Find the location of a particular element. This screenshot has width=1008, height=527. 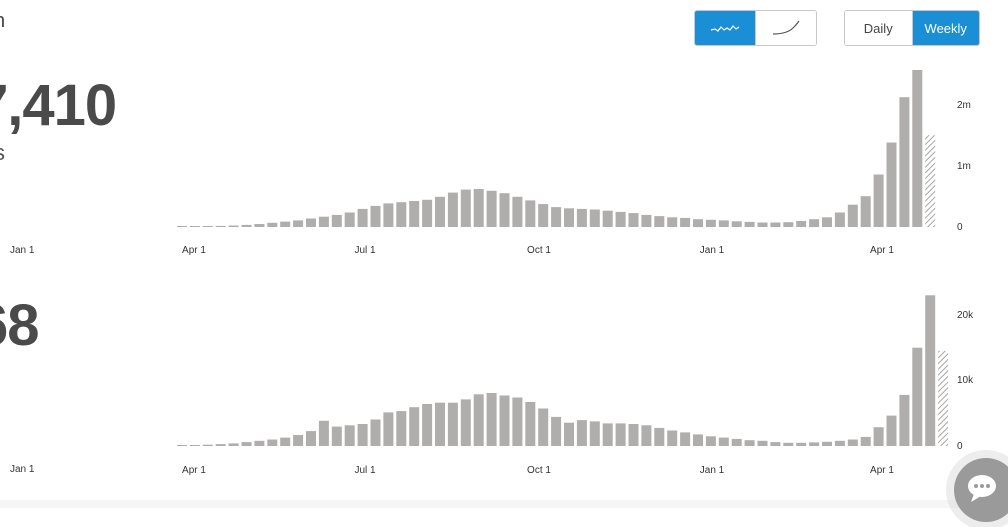

wave-line-chart-button is located at coordinates (725, 28).